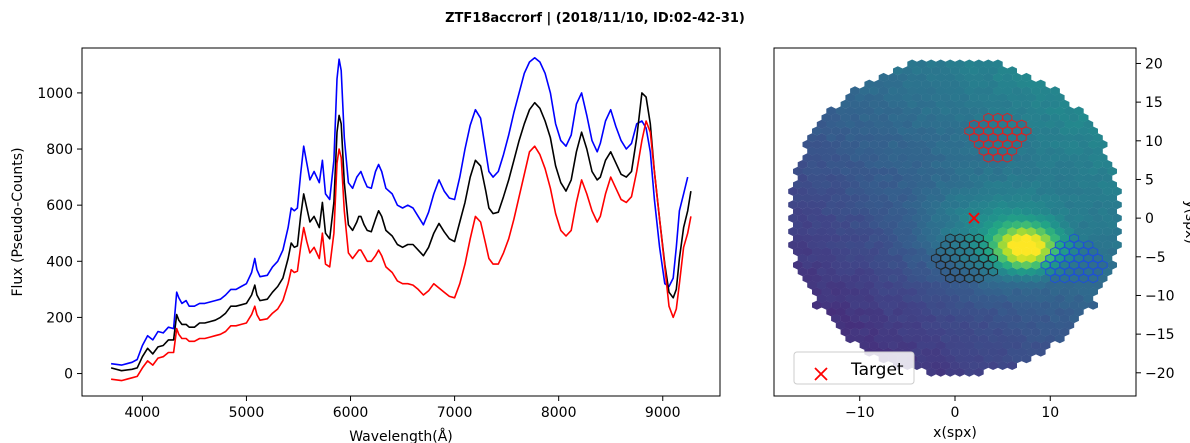 Image resolution: width=1190 pixels, height=443 pixels. Describe the element at coordinates (997, 117) in the screenshot. I see `aperture-spaxel-red` at that location.